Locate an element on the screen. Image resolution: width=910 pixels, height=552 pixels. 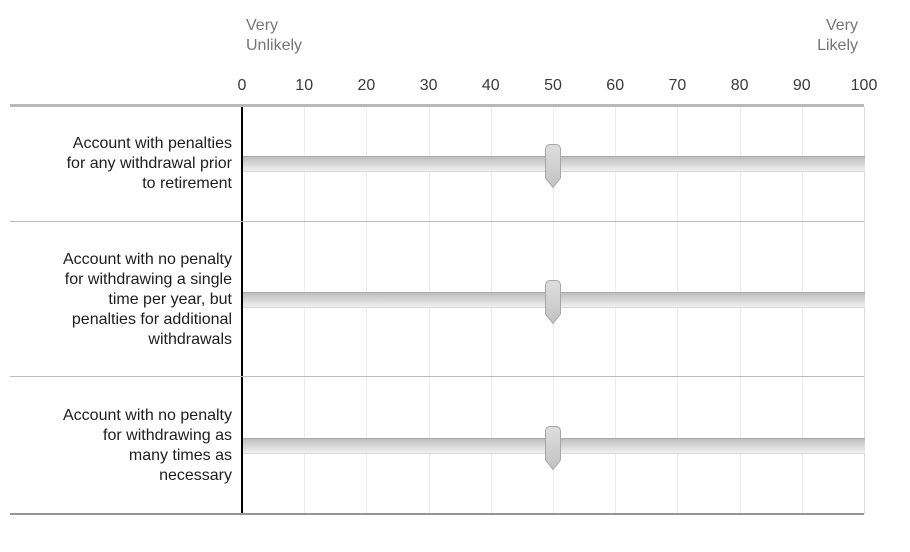
tick-label: 70 is located at coordinates (677, 85).